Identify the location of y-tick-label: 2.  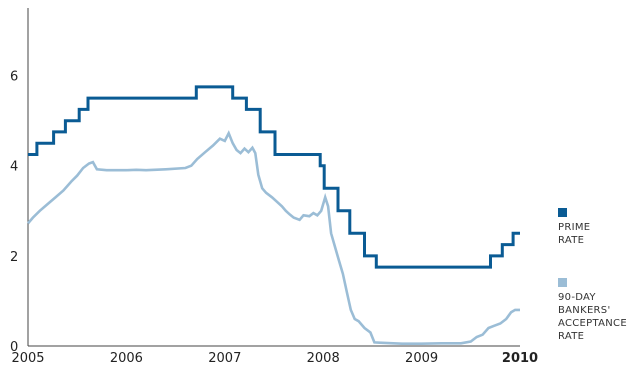
(14, 257).